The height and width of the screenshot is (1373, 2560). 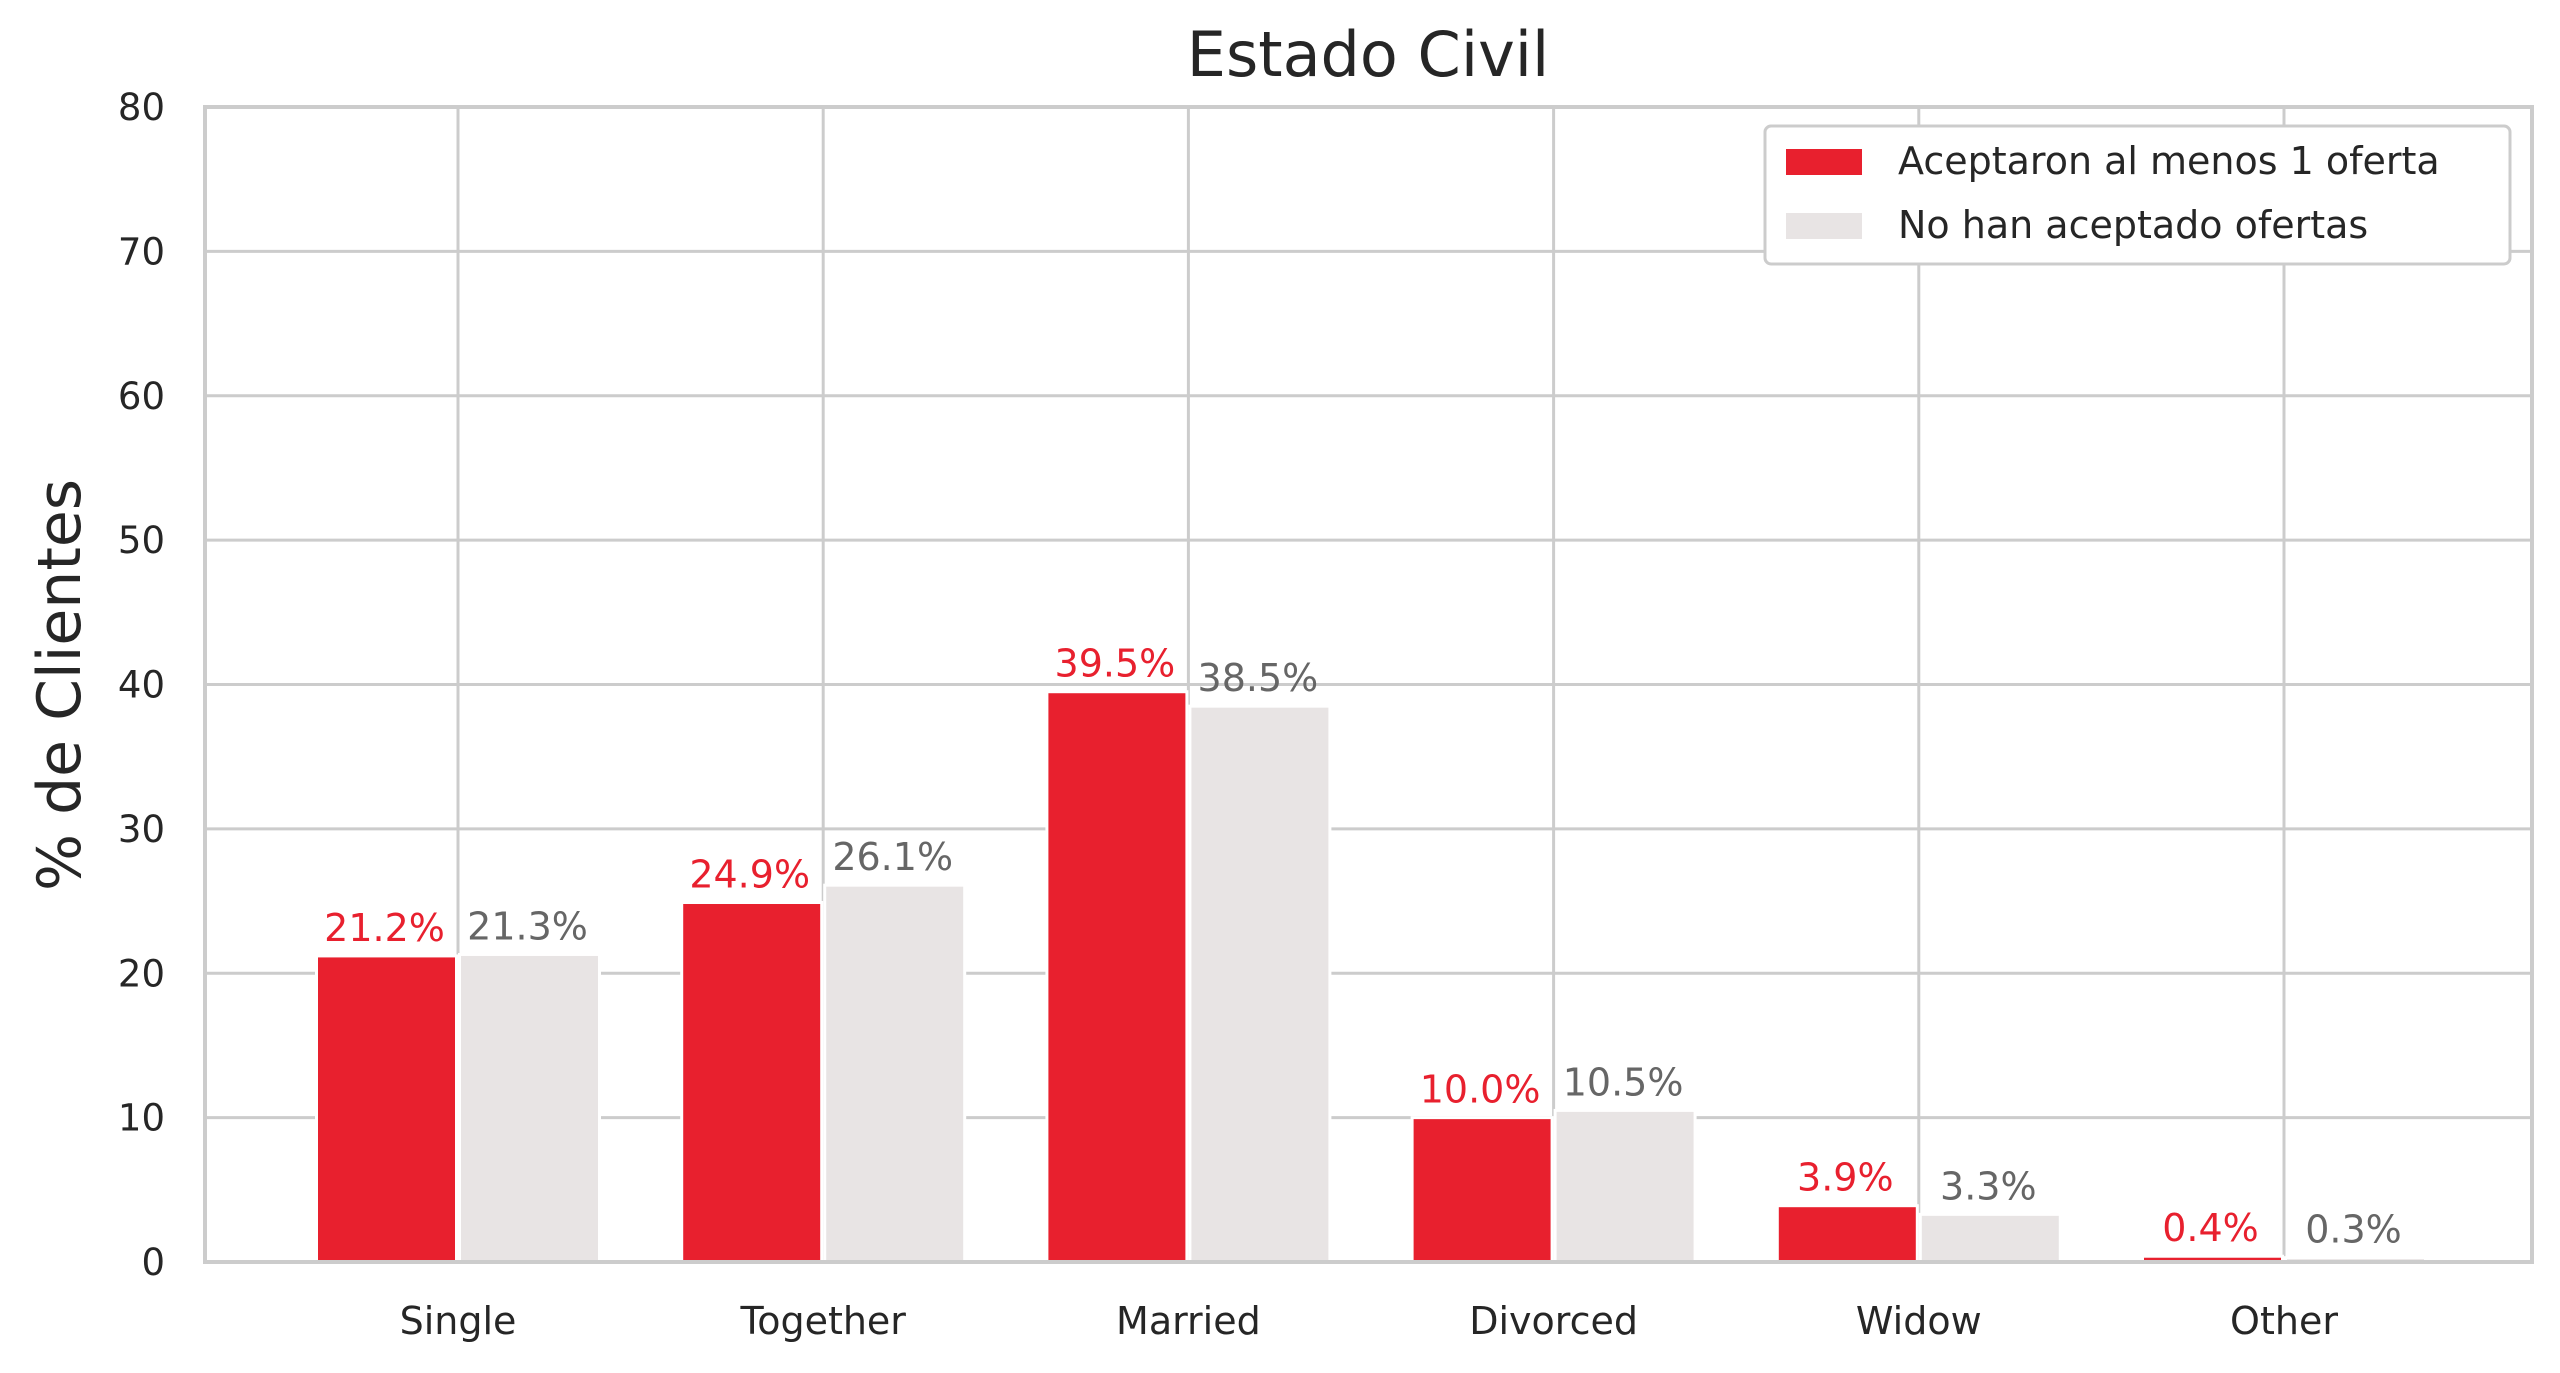 I want to click on data-label-not-accepted: 0.3%, so click(x=2353, y=1230).